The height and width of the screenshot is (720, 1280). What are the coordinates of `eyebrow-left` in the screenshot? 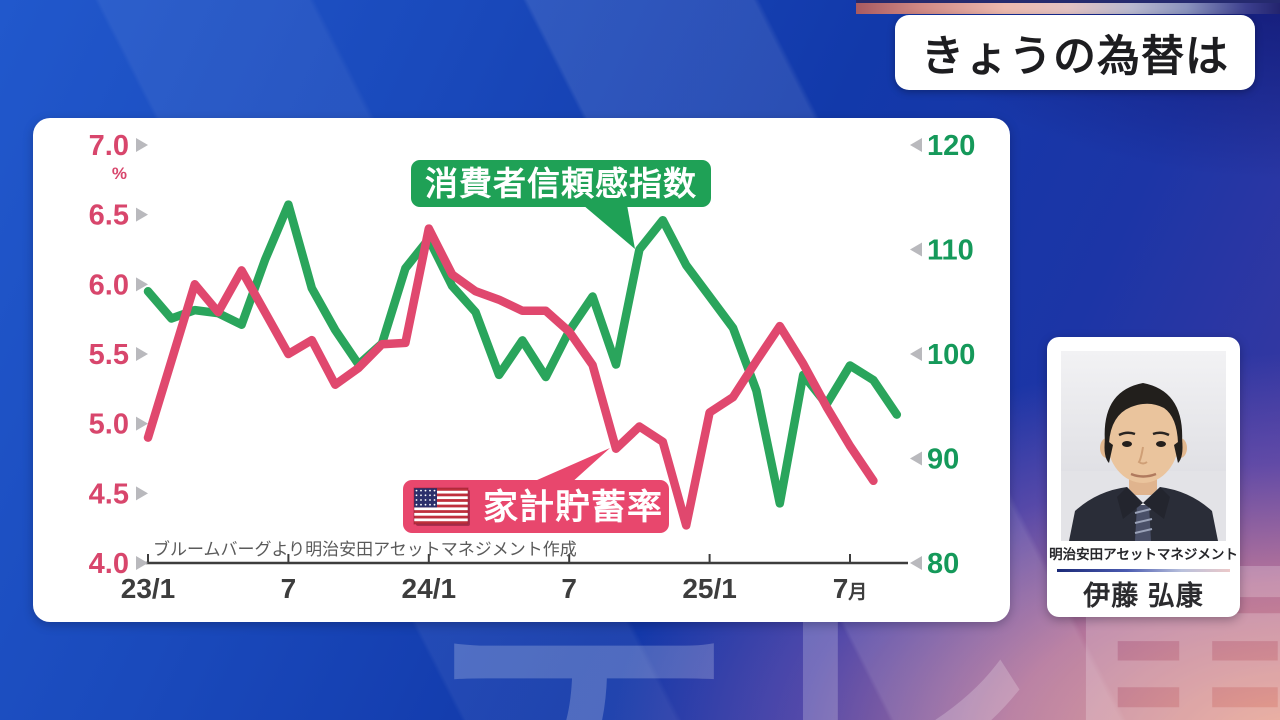 It's located at (1127, 434).